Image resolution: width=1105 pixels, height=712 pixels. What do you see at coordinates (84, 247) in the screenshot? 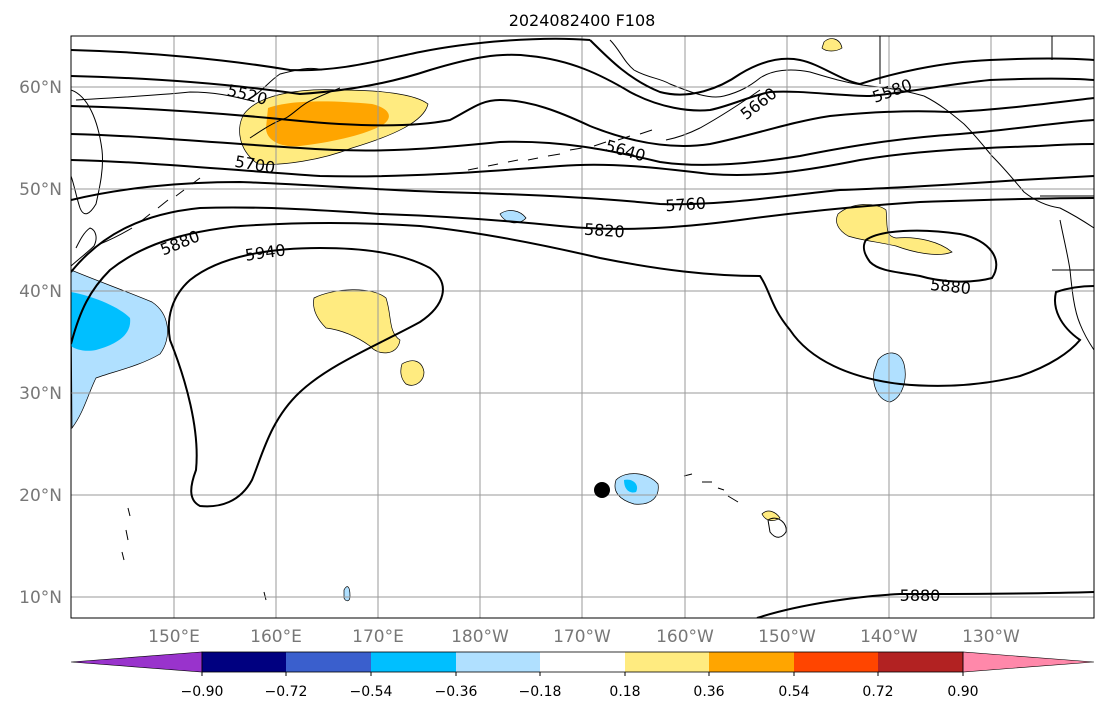
I see `coast-japan` at bounding box center [84, 247].